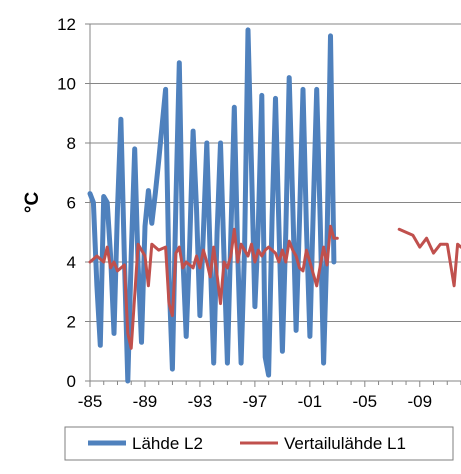 The width and height of the screenshot is (461, 474). I want to click on y-axis-title: °C, so click(32, 203).